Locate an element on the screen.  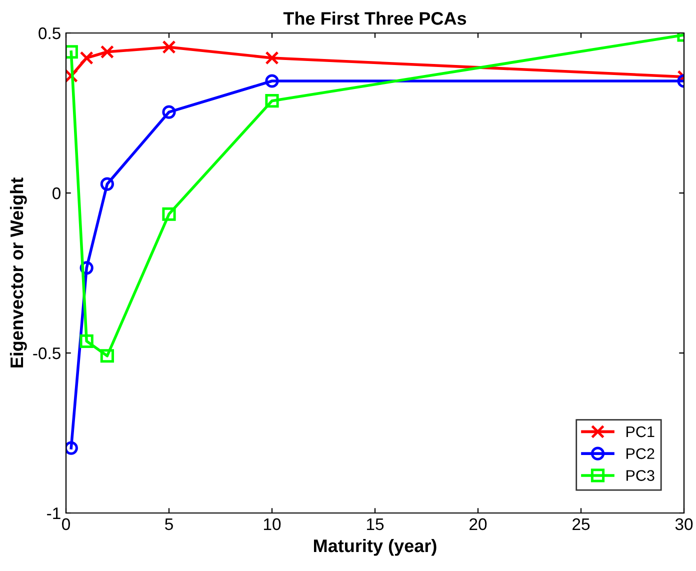
x-tick-label: 10 is located at coordinates (272, 524).